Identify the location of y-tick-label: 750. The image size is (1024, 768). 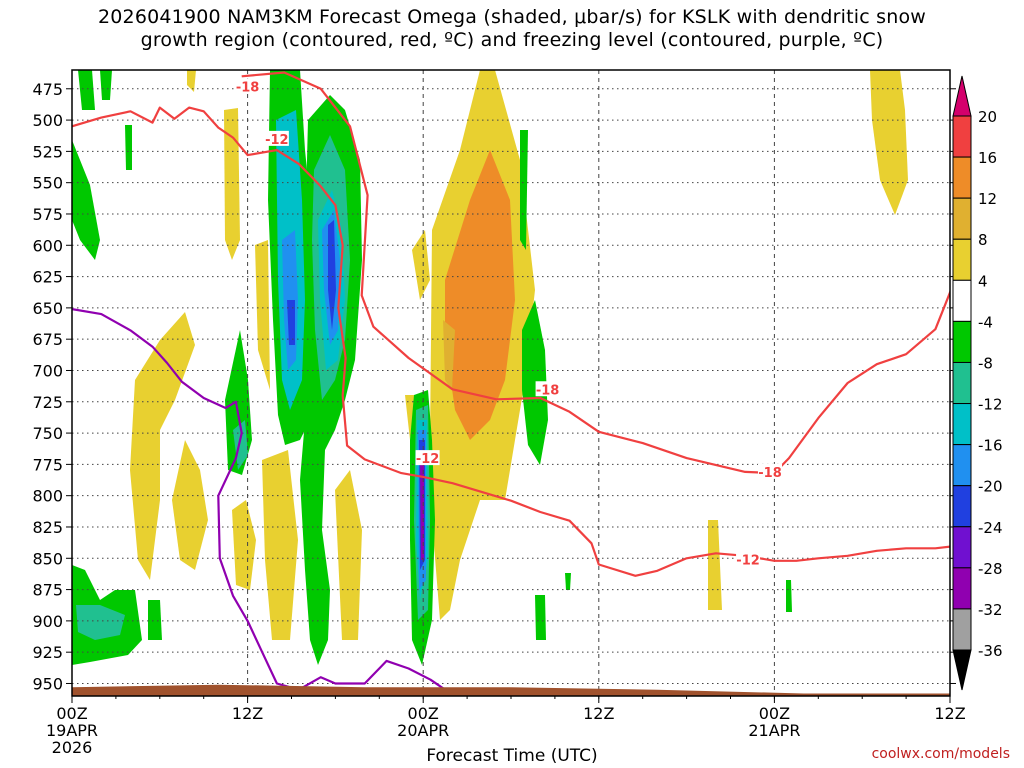
(47, 433).